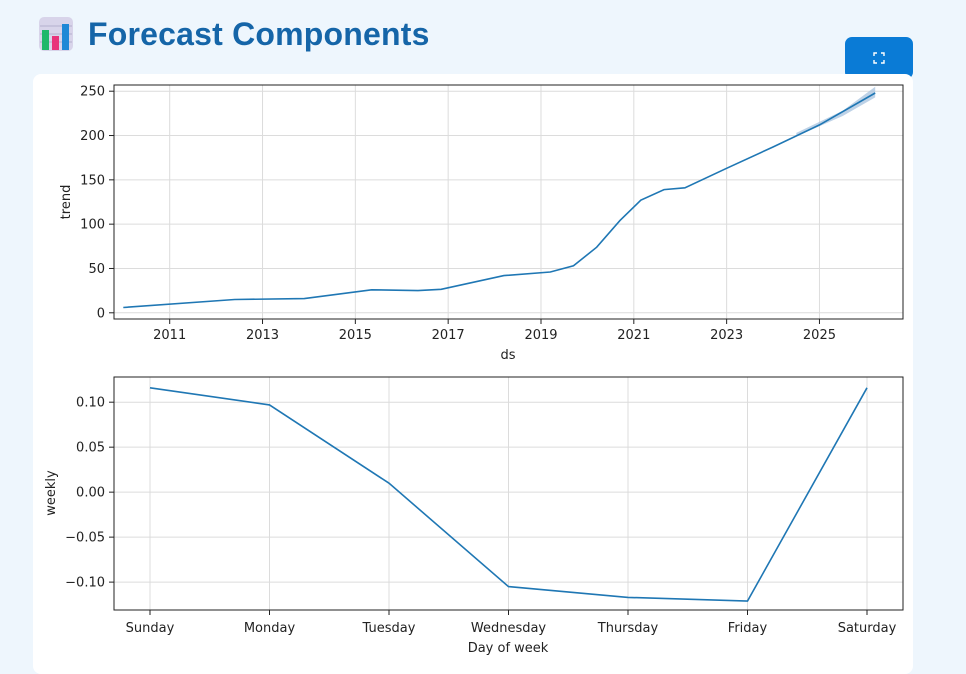  Describe the element at coordinates (448, 335) in the screenshot. I see `trend-x-tick-label: 2017` at that location.